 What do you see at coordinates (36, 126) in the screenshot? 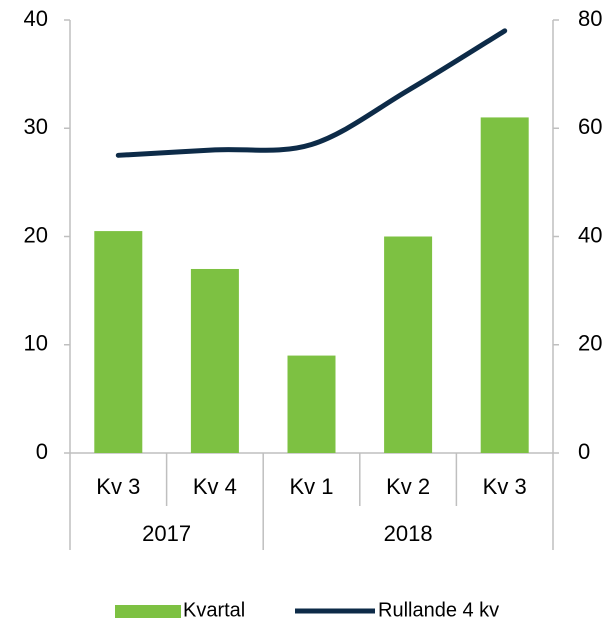
I see `y-tick-label: 30` at bounding box center [36, 126].